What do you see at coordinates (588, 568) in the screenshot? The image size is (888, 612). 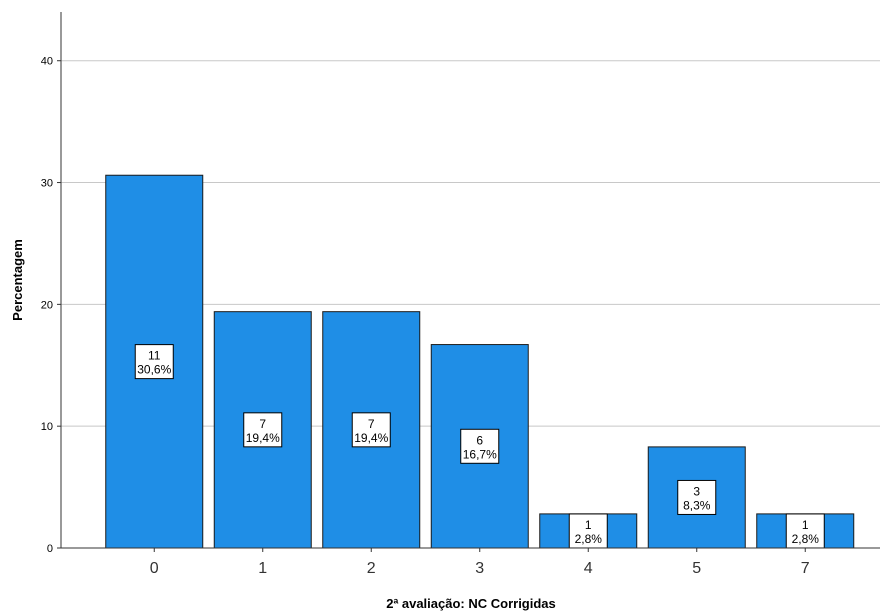 I see `x-tick-label: 4` at bounding box center [588, 568].